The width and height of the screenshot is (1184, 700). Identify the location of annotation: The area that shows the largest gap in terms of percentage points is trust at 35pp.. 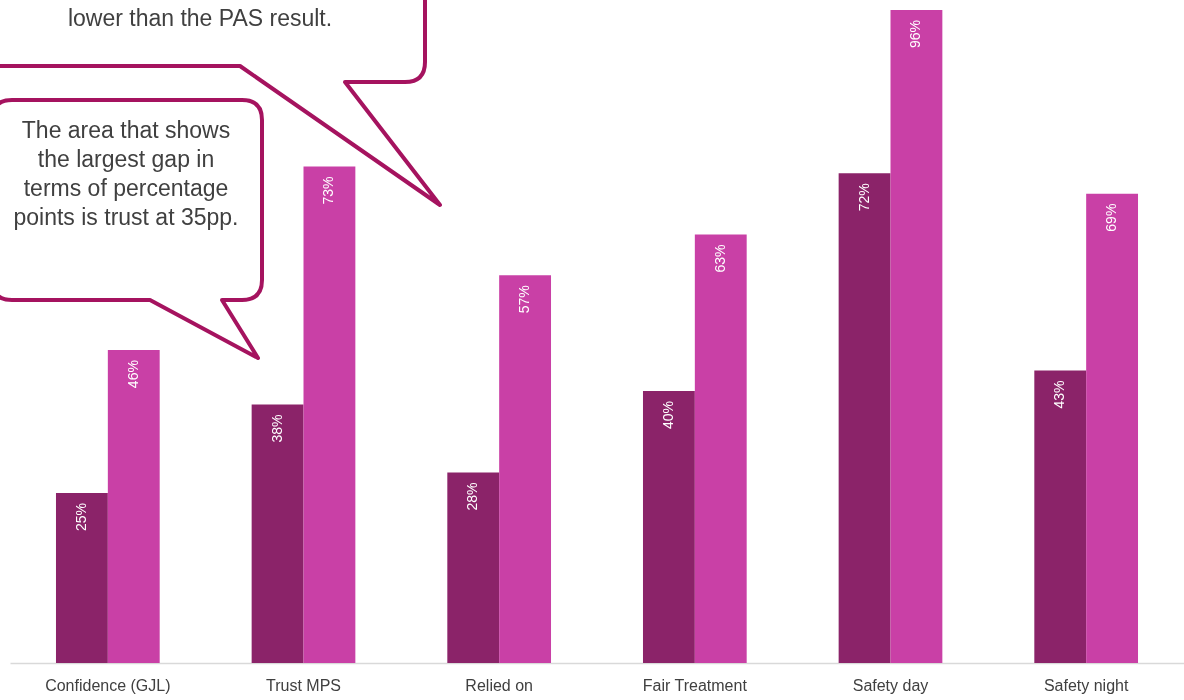
(126, 174).